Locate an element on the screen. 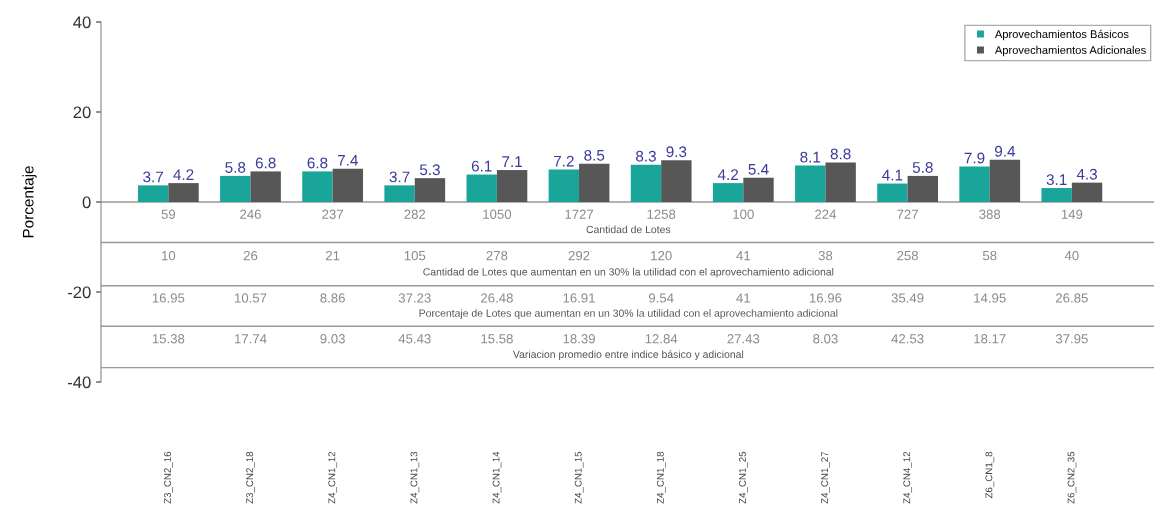  annotation: 21 is located at coordinates (332, 255).